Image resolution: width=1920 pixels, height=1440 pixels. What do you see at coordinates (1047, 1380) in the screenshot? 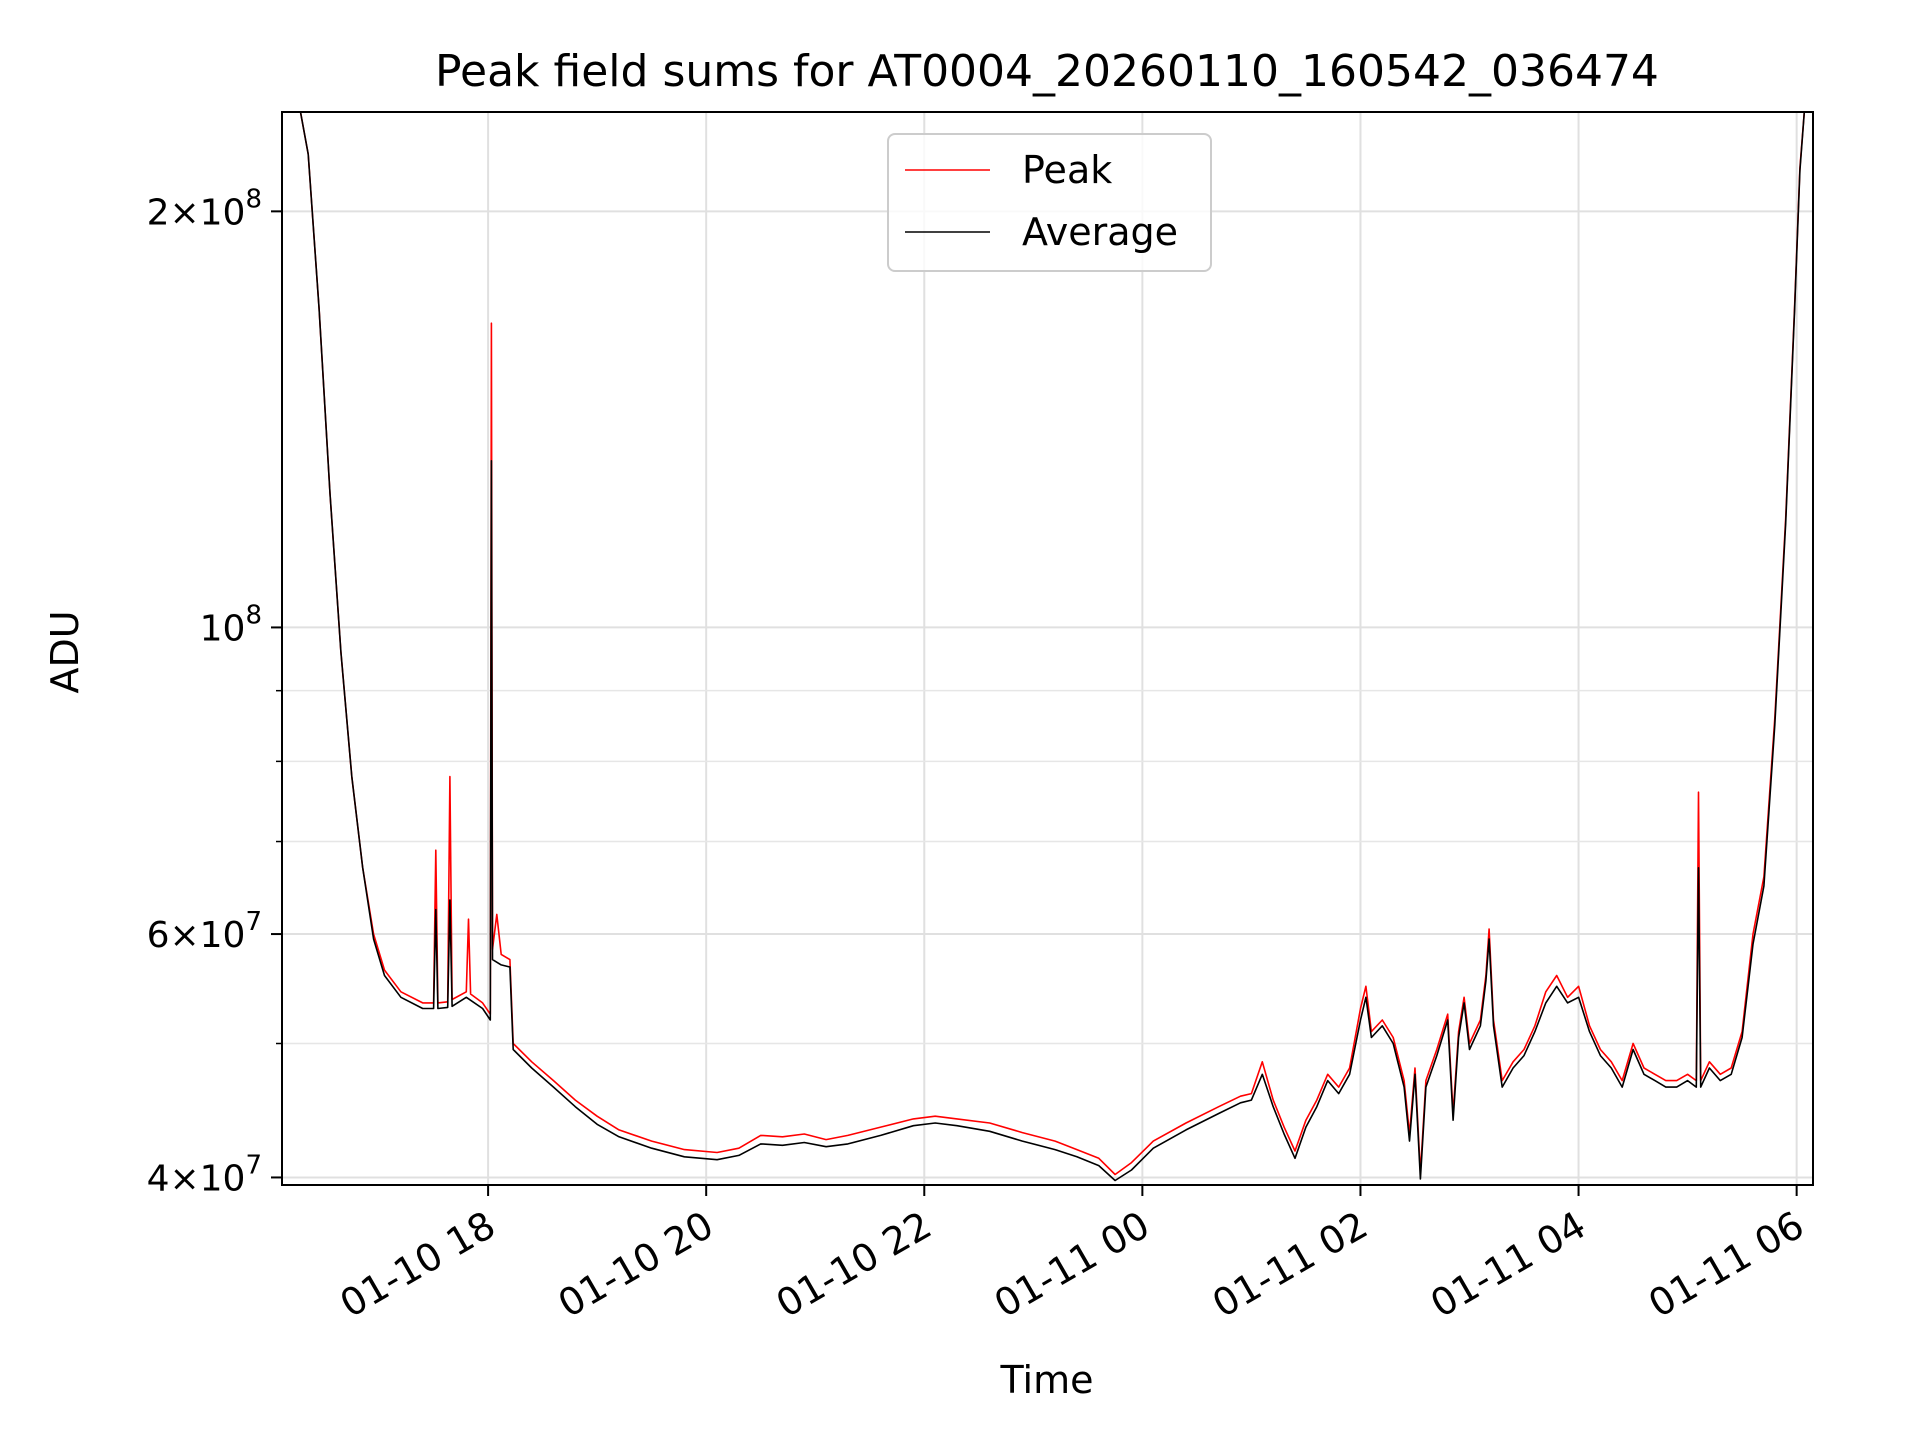
I see `x-axis-label: Time` at bounding box center [1047, 1380].